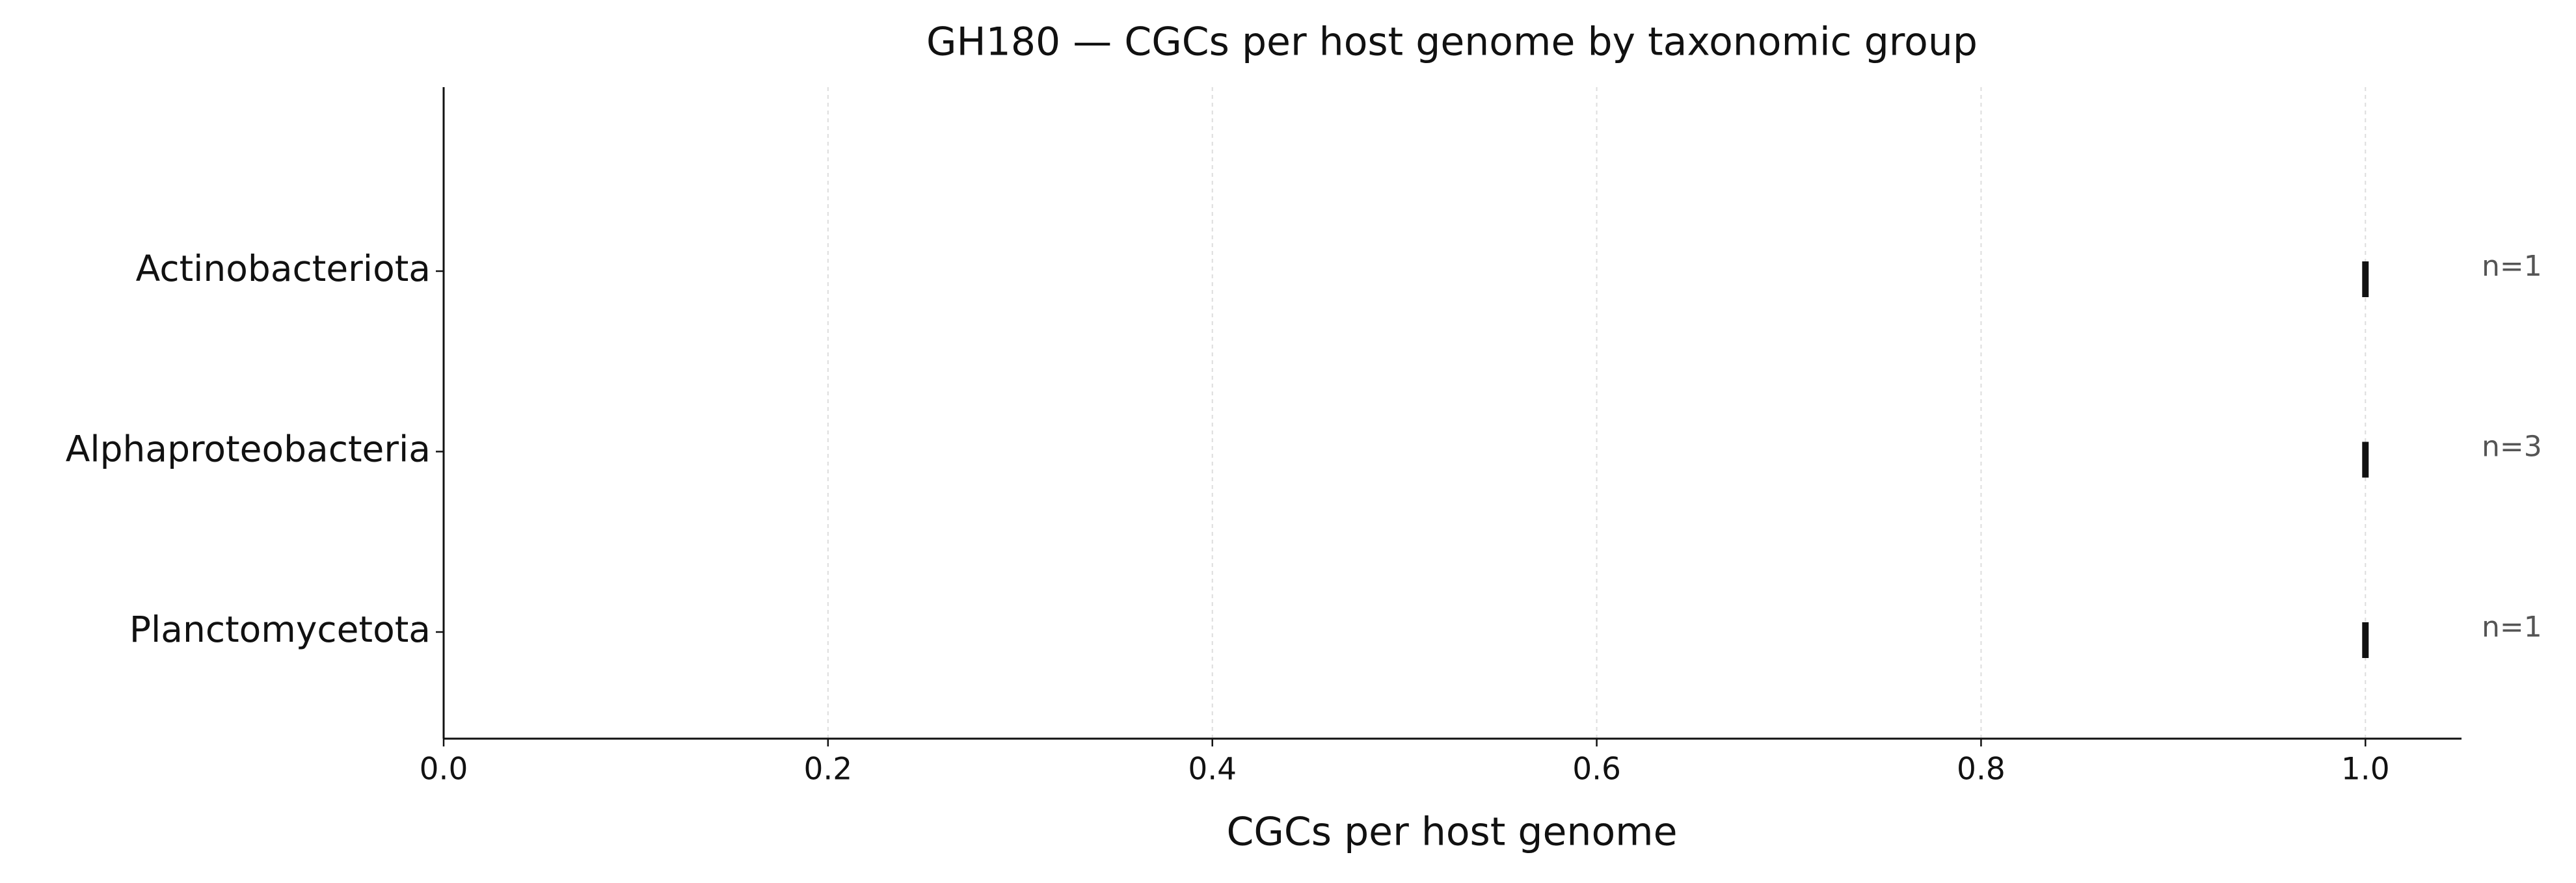 This screenshot has width=2576, height=883. I want to click on y-tick-label: Planctomycetota, so click(280, 629).